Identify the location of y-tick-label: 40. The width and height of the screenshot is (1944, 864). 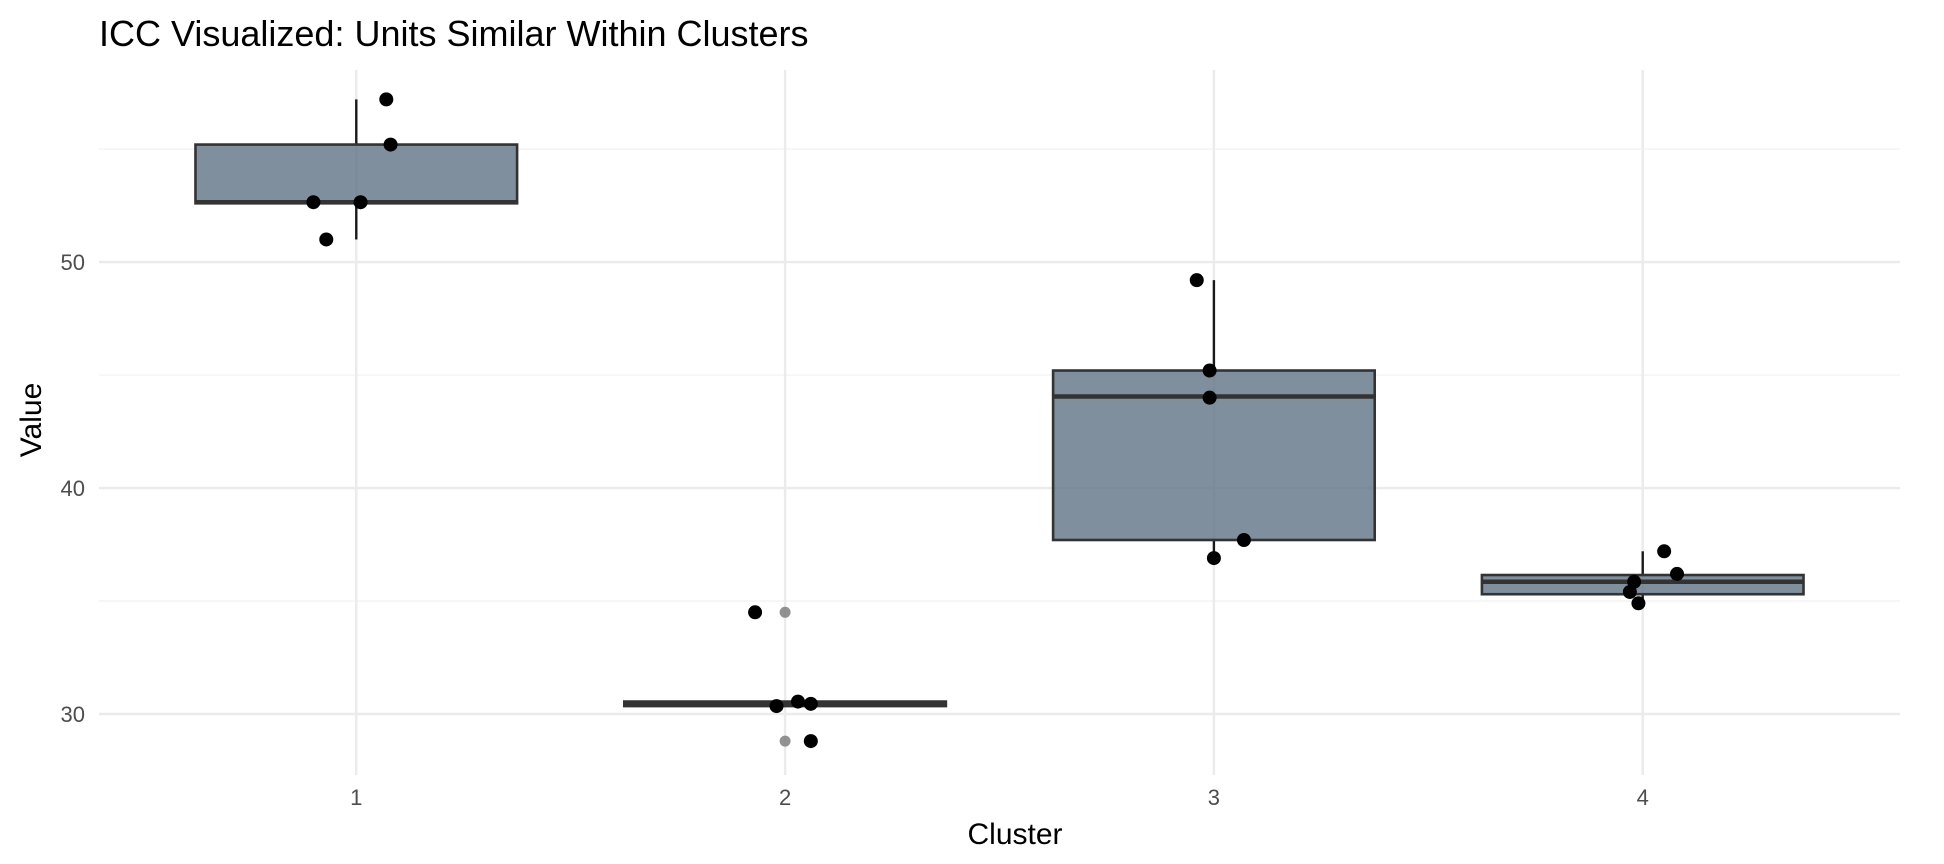
(73, 488).